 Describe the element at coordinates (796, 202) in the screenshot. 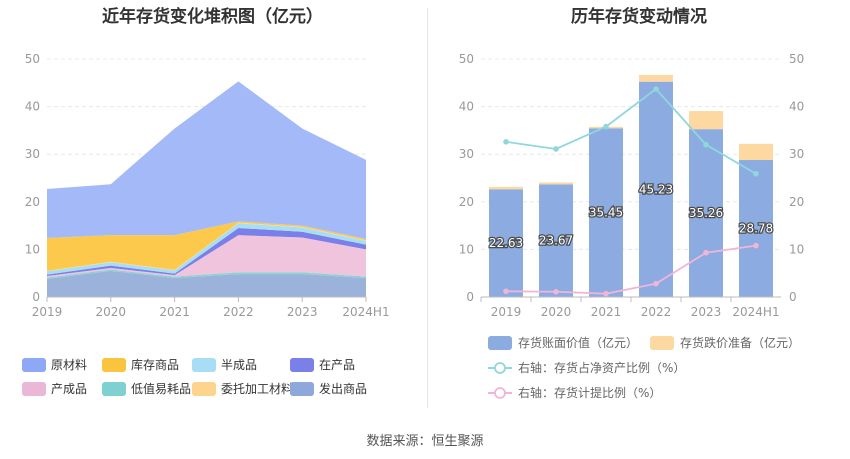

I see `y2-tick-label: 20` at that location.